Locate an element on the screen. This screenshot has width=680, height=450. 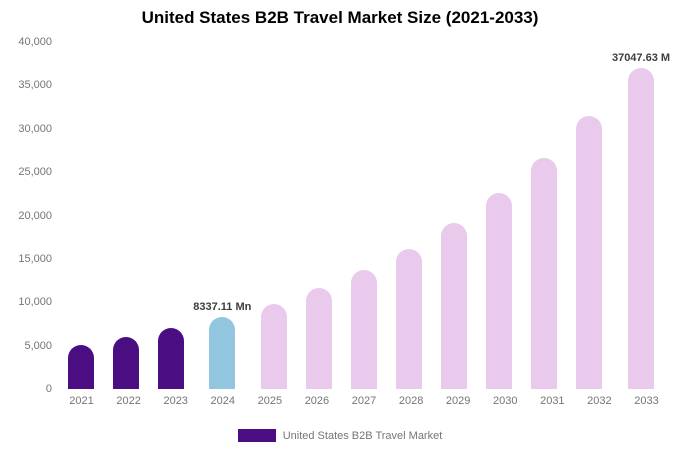
y-tick-label: 0 is located at coordinates (48, 389).